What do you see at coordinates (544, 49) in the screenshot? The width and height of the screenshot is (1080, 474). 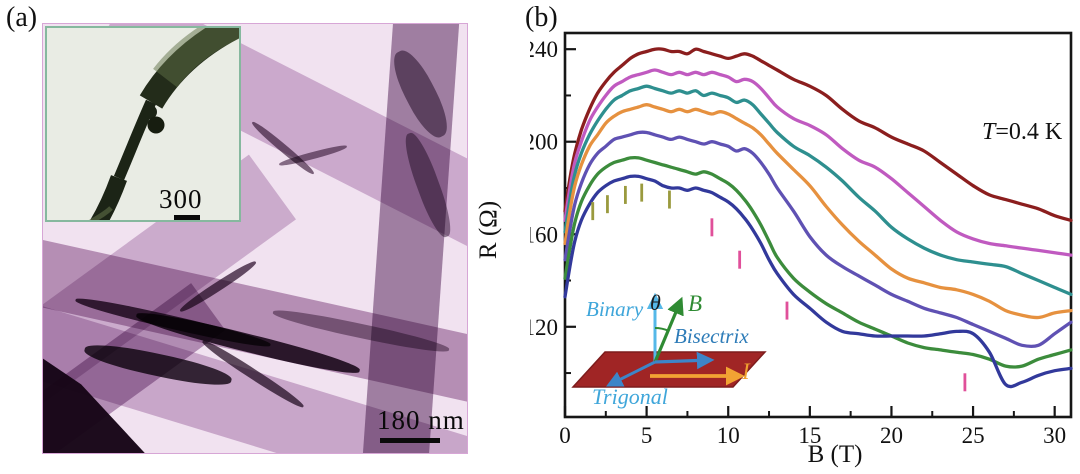 I see `svg-text: 2240` at bounding box center [544, 49].